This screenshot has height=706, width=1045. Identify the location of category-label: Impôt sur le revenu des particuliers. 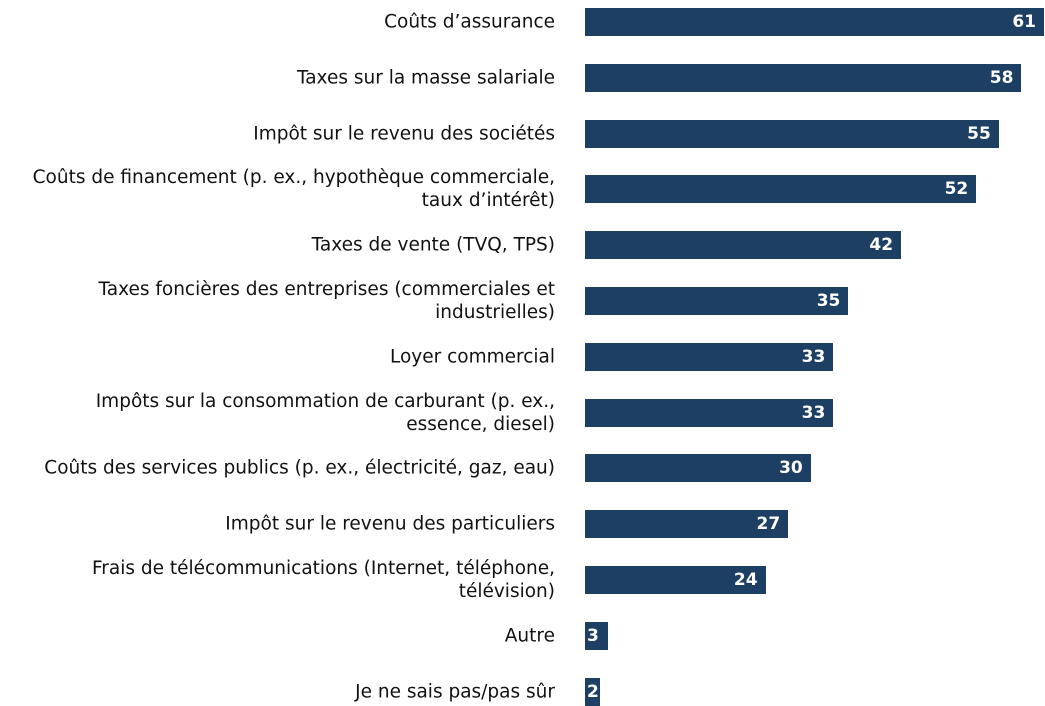
(390, 524).